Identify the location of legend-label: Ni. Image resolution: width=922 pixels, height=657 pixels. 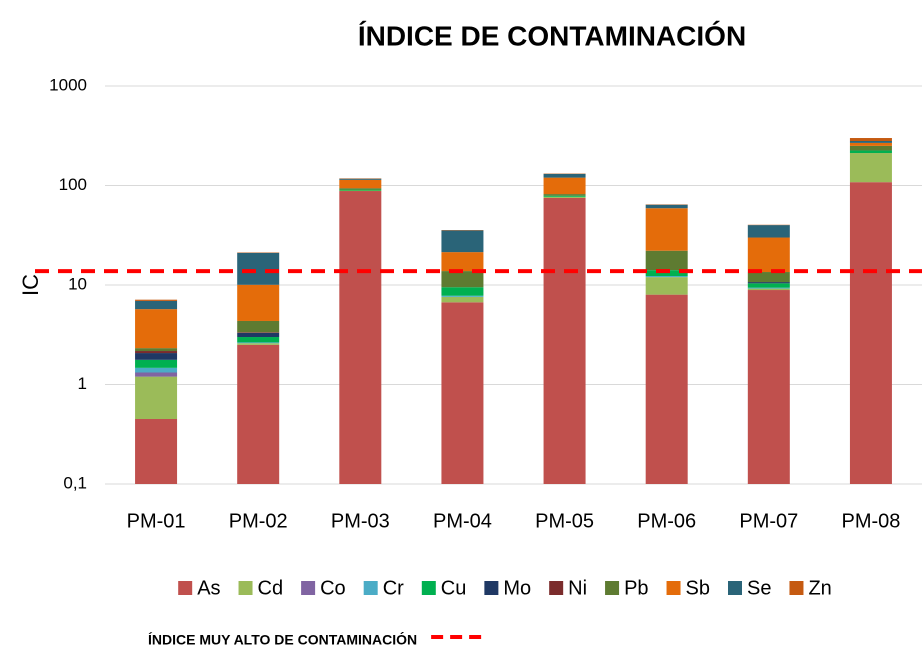
(577, 588).